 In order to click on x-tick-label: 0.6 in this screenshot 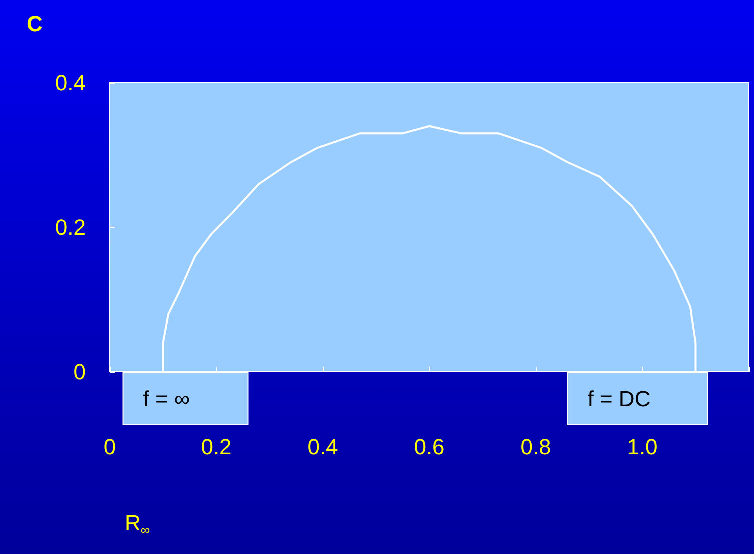, I will do `click(429, 447)`.